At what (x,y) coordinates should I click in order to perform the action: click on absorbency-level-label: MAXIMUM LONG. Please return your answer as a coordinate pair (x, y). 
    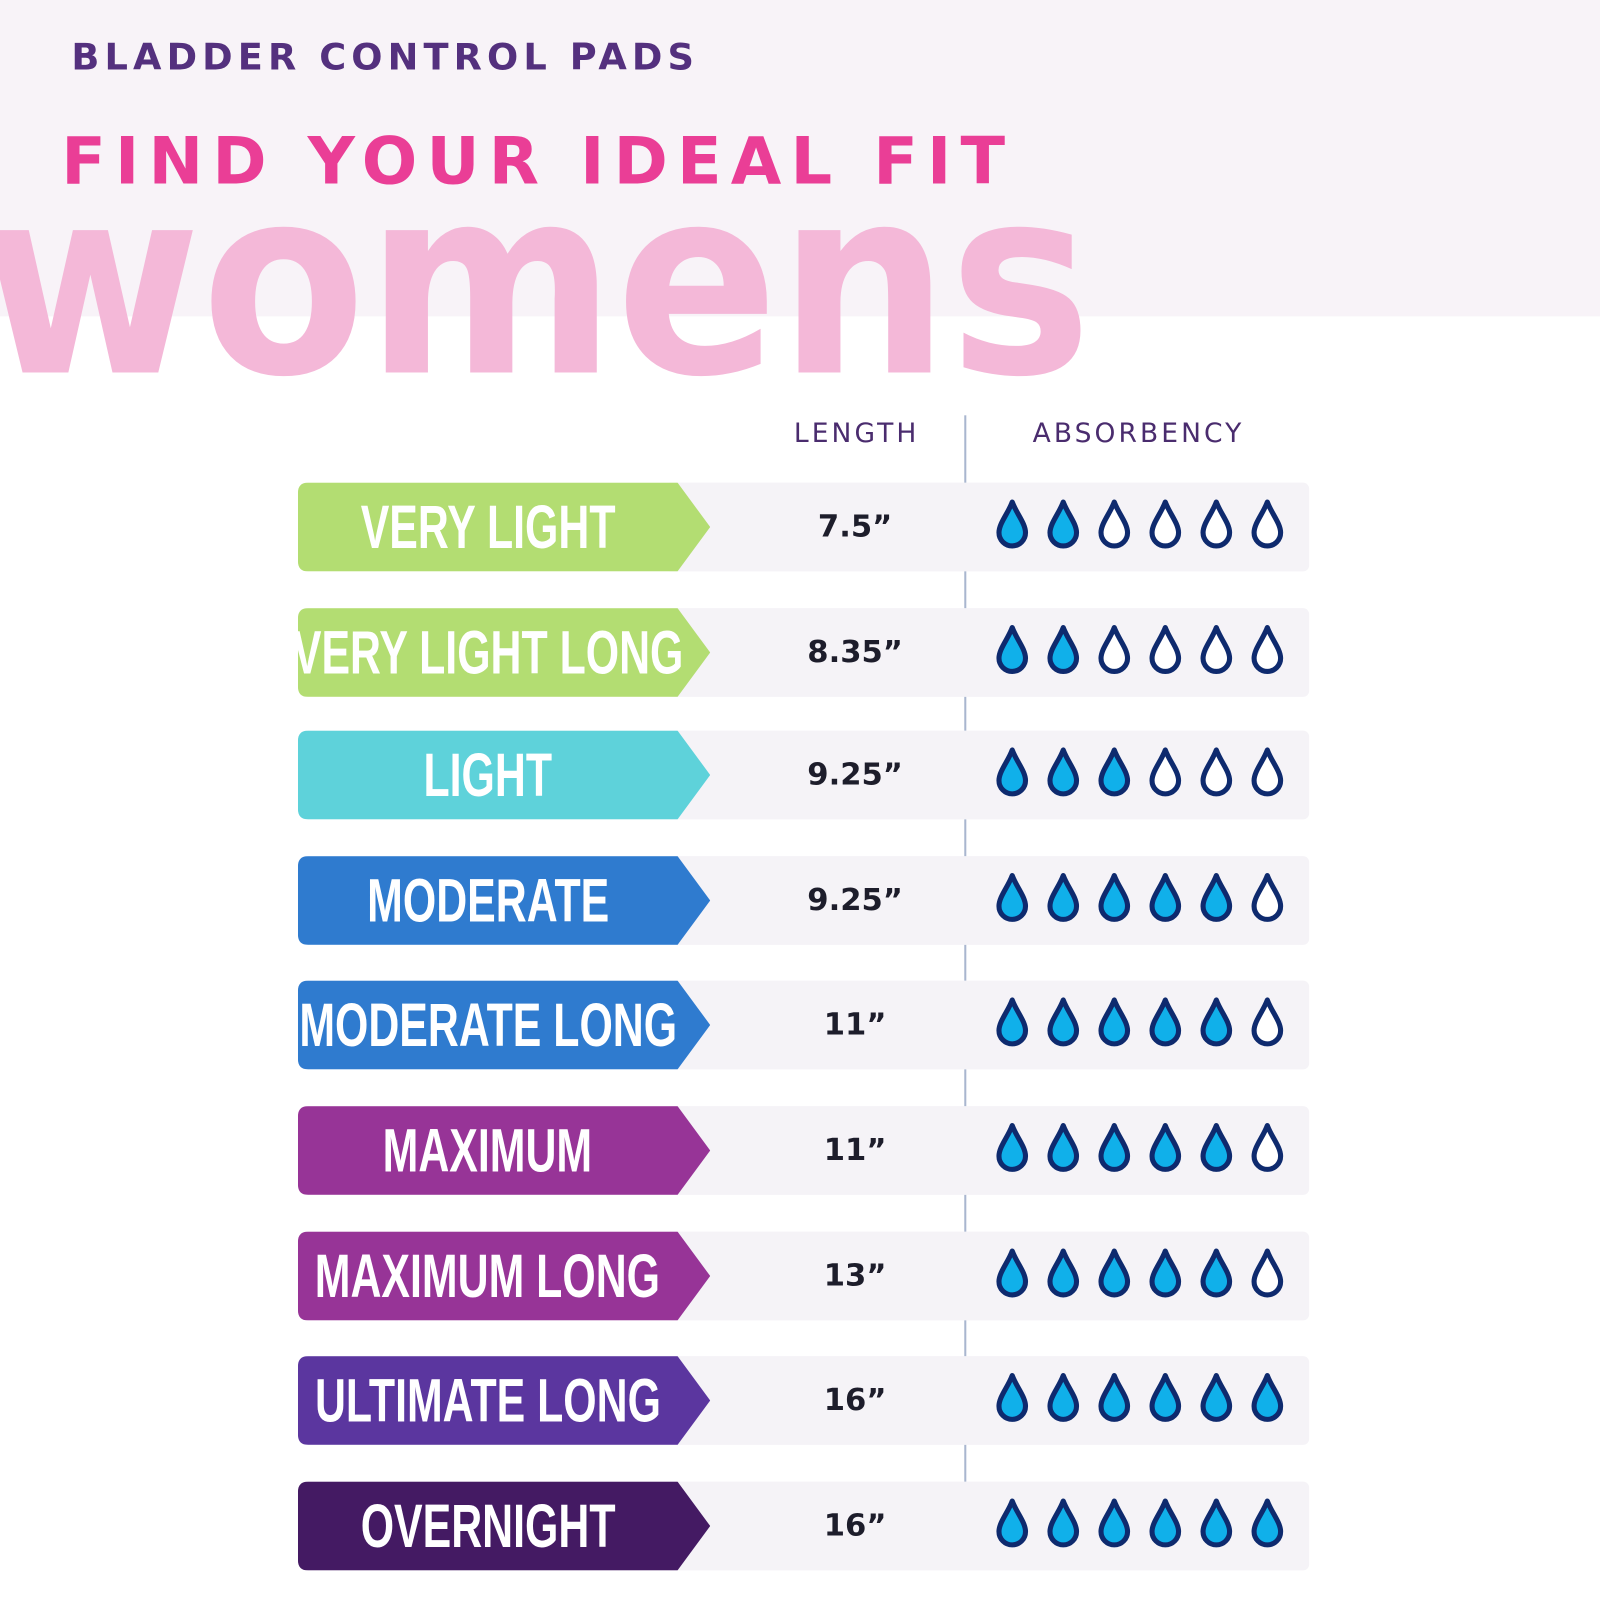
    Looking at the image, I should click on (504, 1276).